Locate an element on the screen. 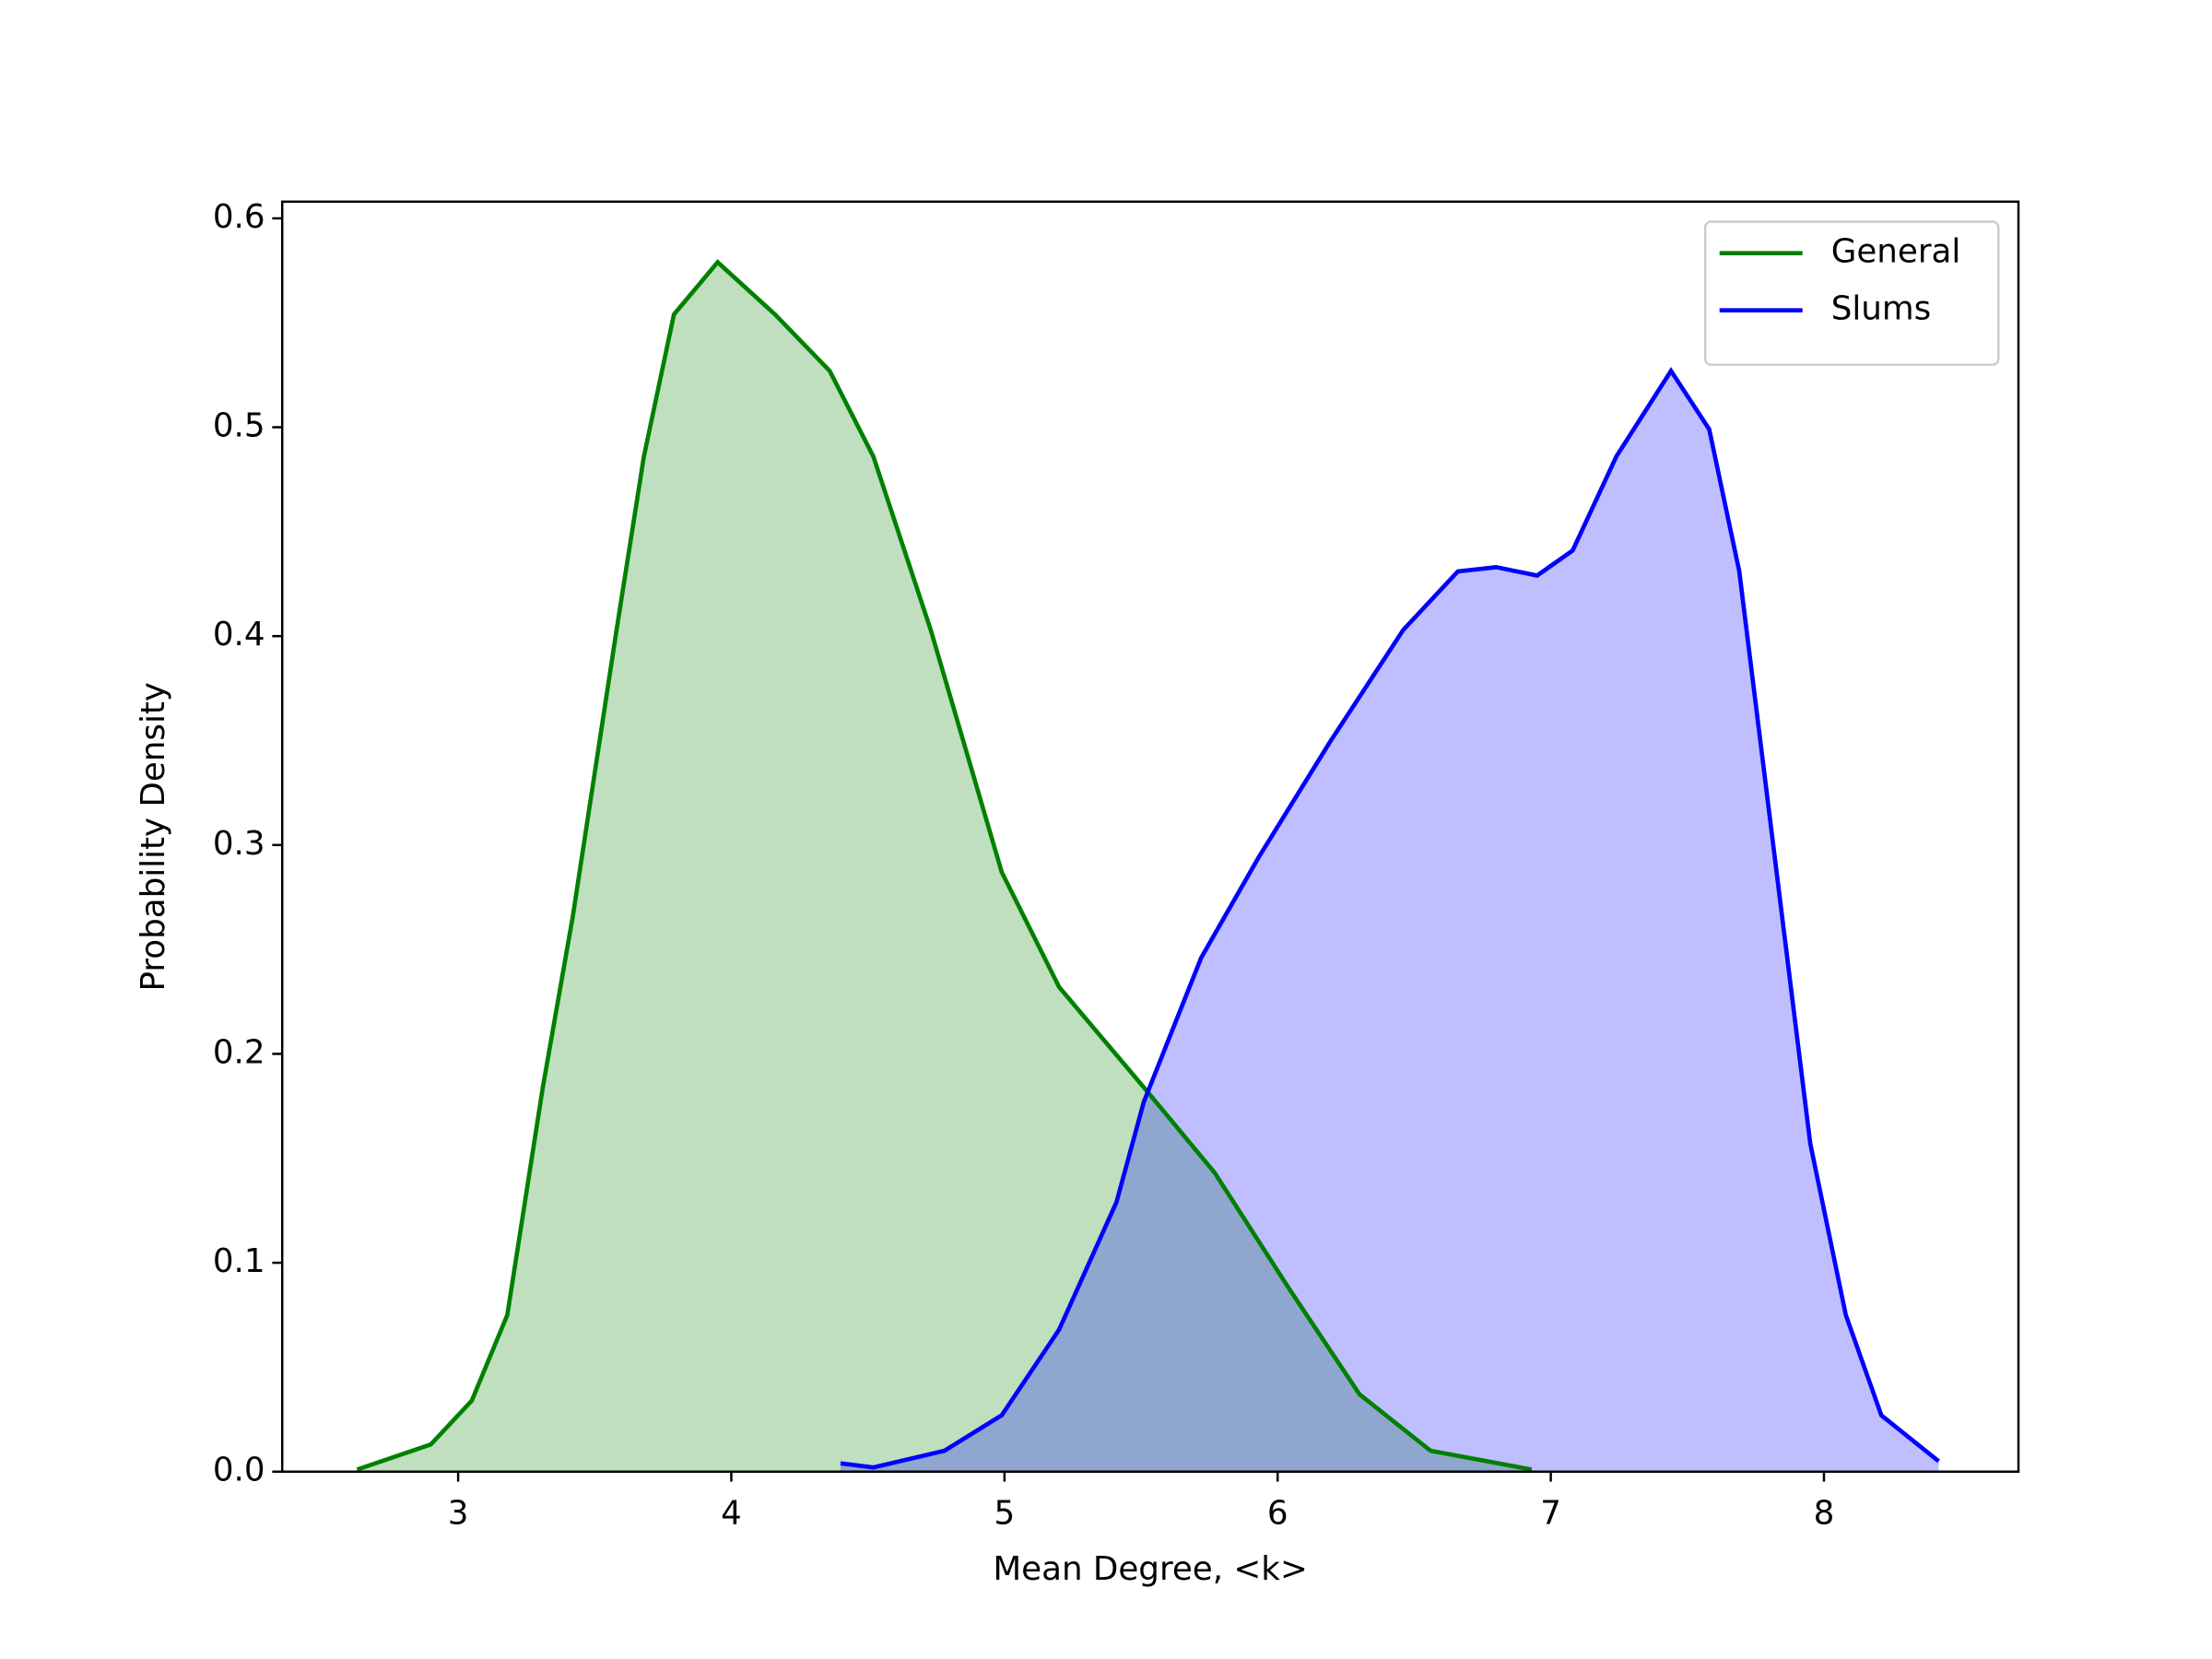 The image size is (2212, 1659). y-tick-label: 0.5 is located at coordinates (239, 426).